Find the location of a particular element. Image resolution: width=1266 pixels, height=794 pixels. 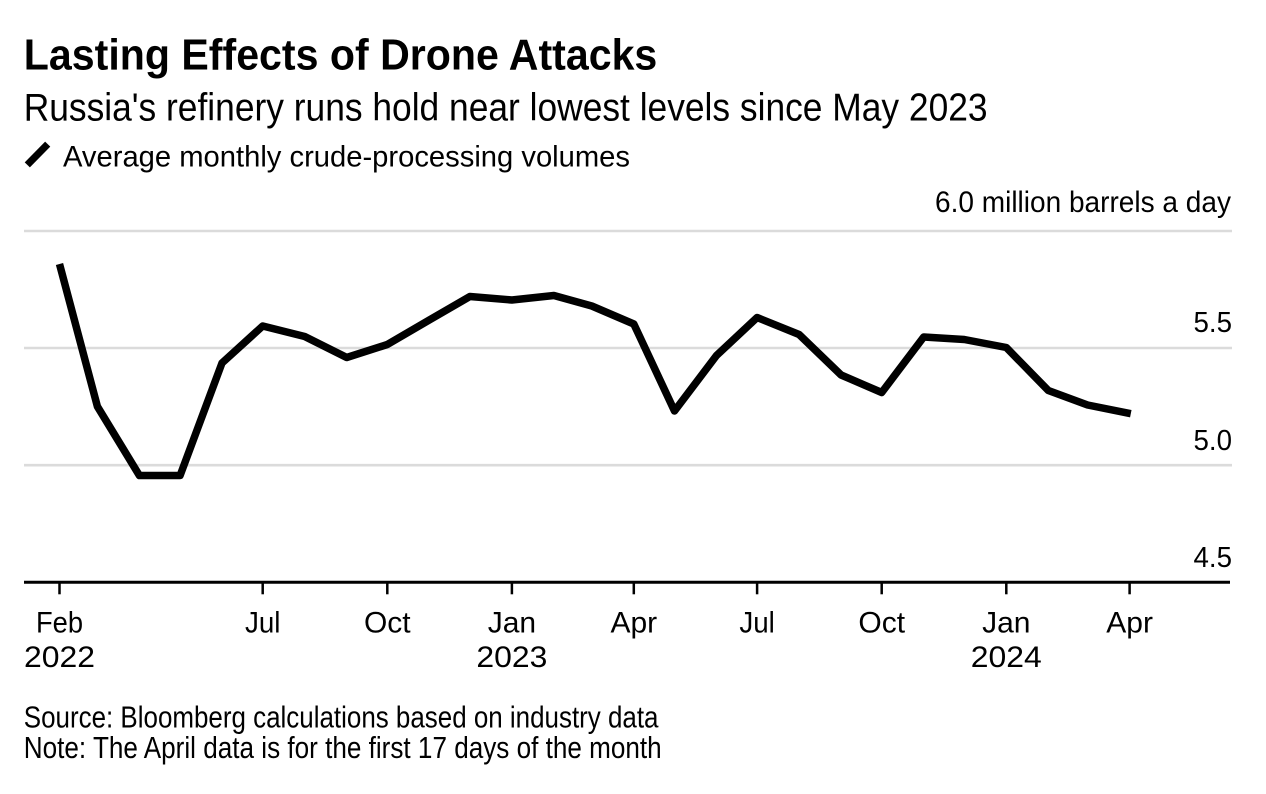

svg-text:Average monthly crude-processi: Average monthly crude-processing volumes is located at coordinates (346, 157).